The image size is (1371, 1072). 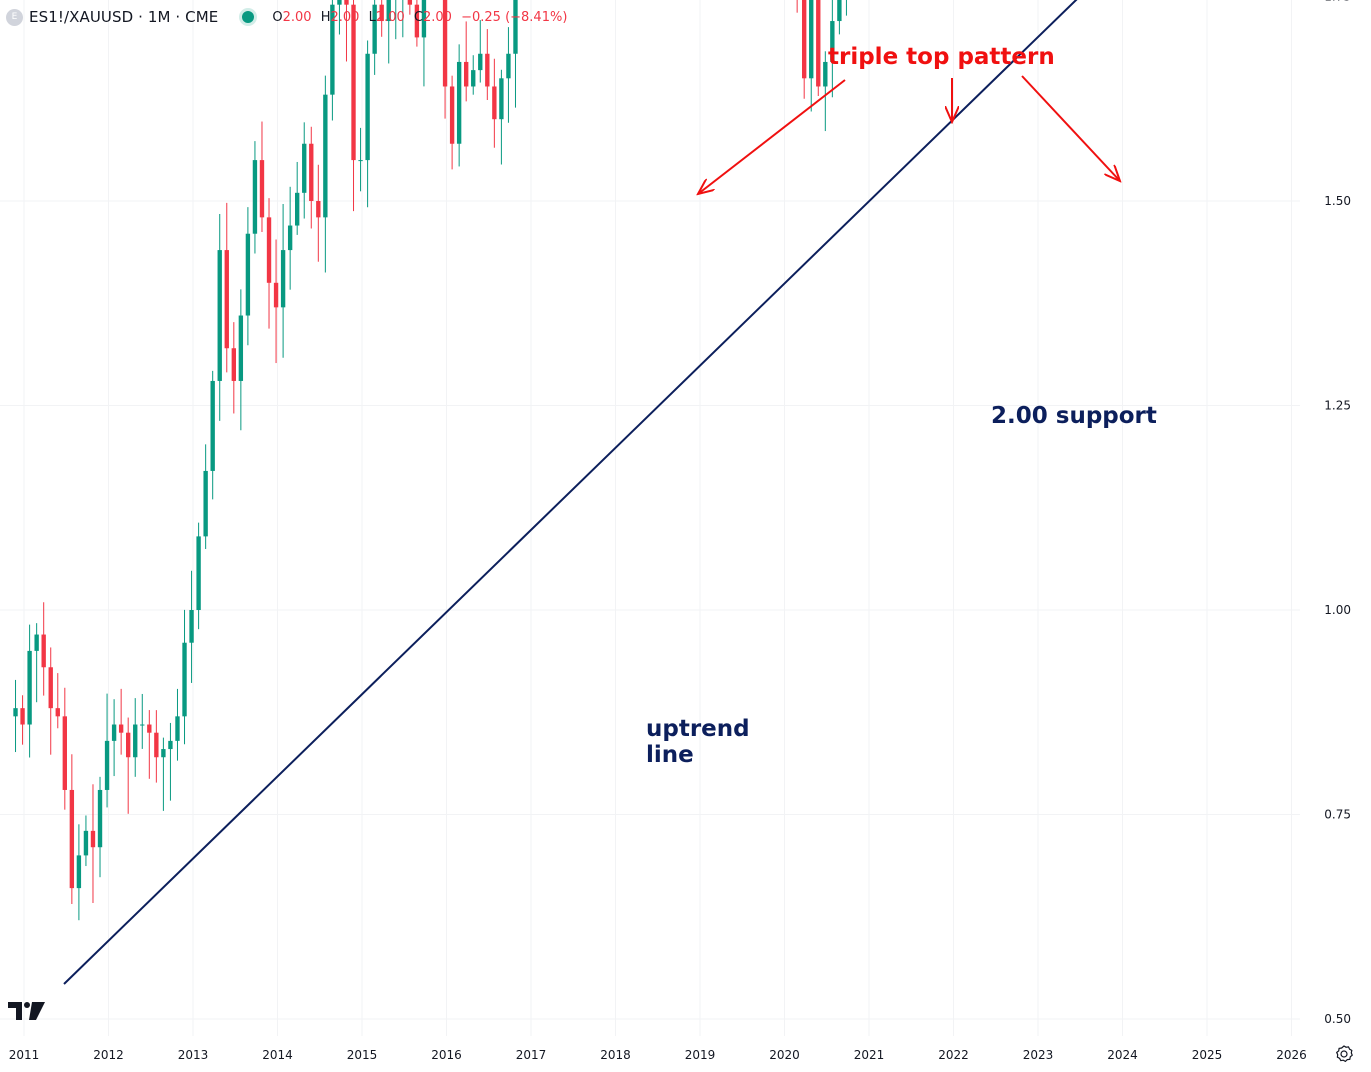 What do you see at coordinates (27, 1011) in the screenshot?
I see `tradingview-logo-icon` at bounding box center [27, 1011].